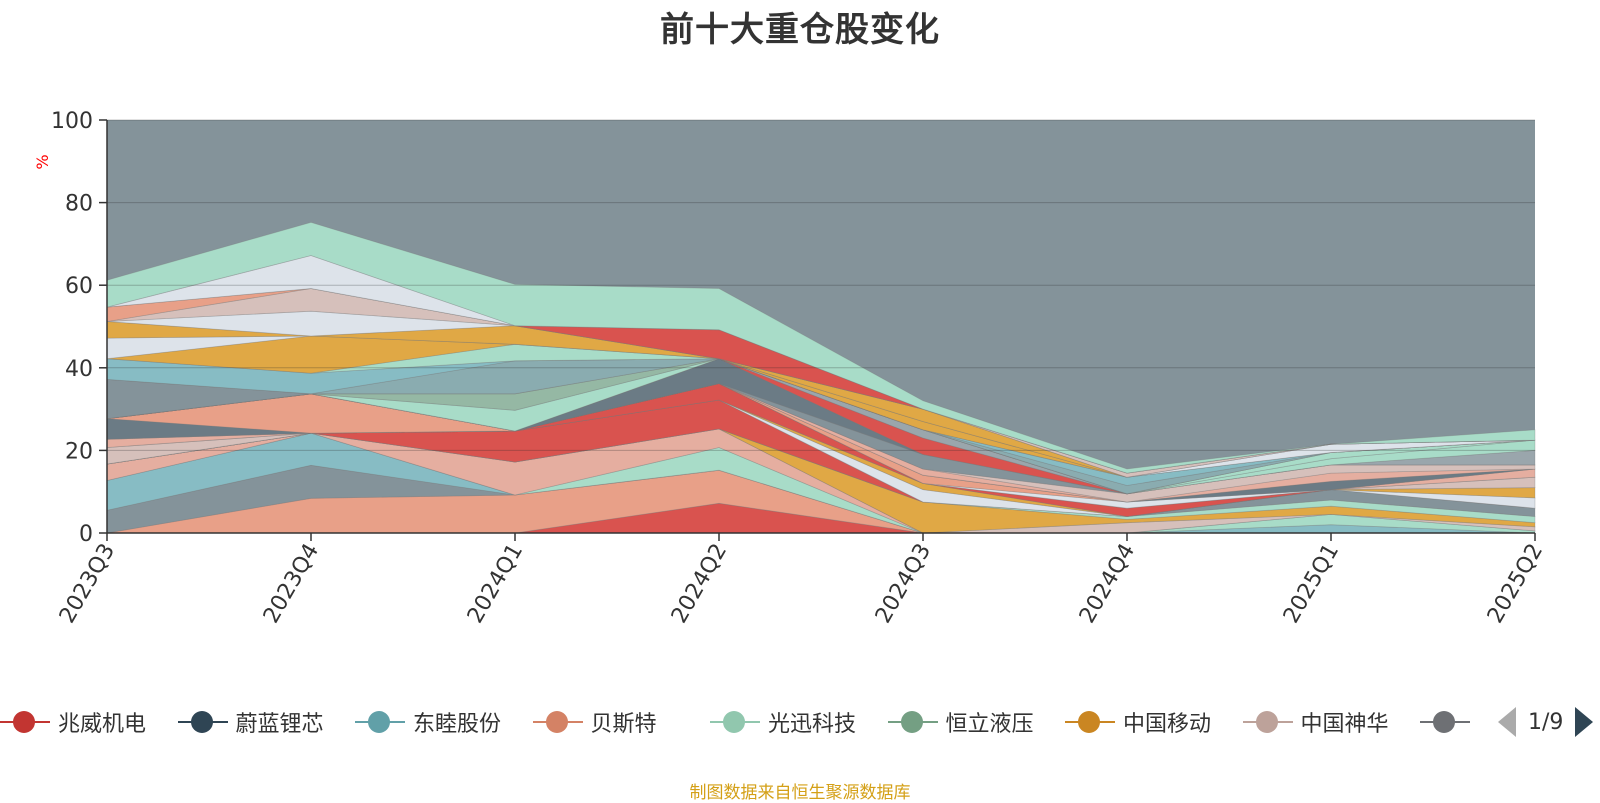  I want to click on legend-page-indicator: 1/9, so click(1546, 722).